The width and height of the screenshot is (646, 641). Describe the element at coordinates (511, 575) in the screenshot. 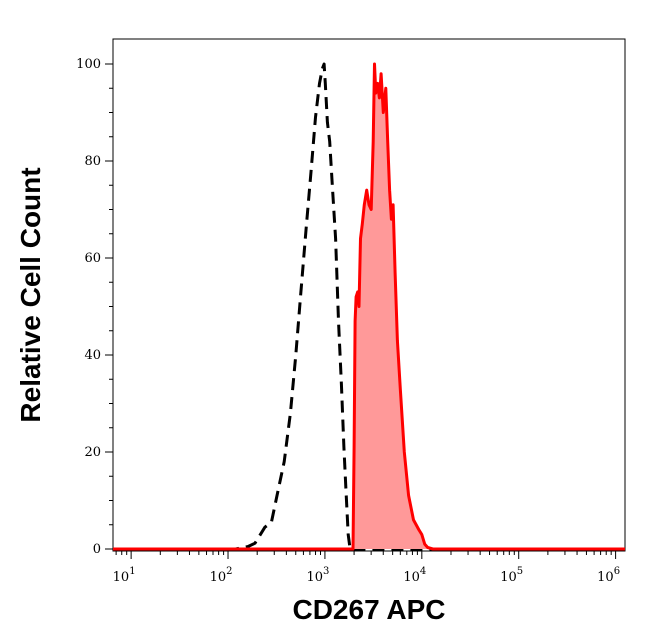

I see `x-tick-label: 10⁵` at that location.